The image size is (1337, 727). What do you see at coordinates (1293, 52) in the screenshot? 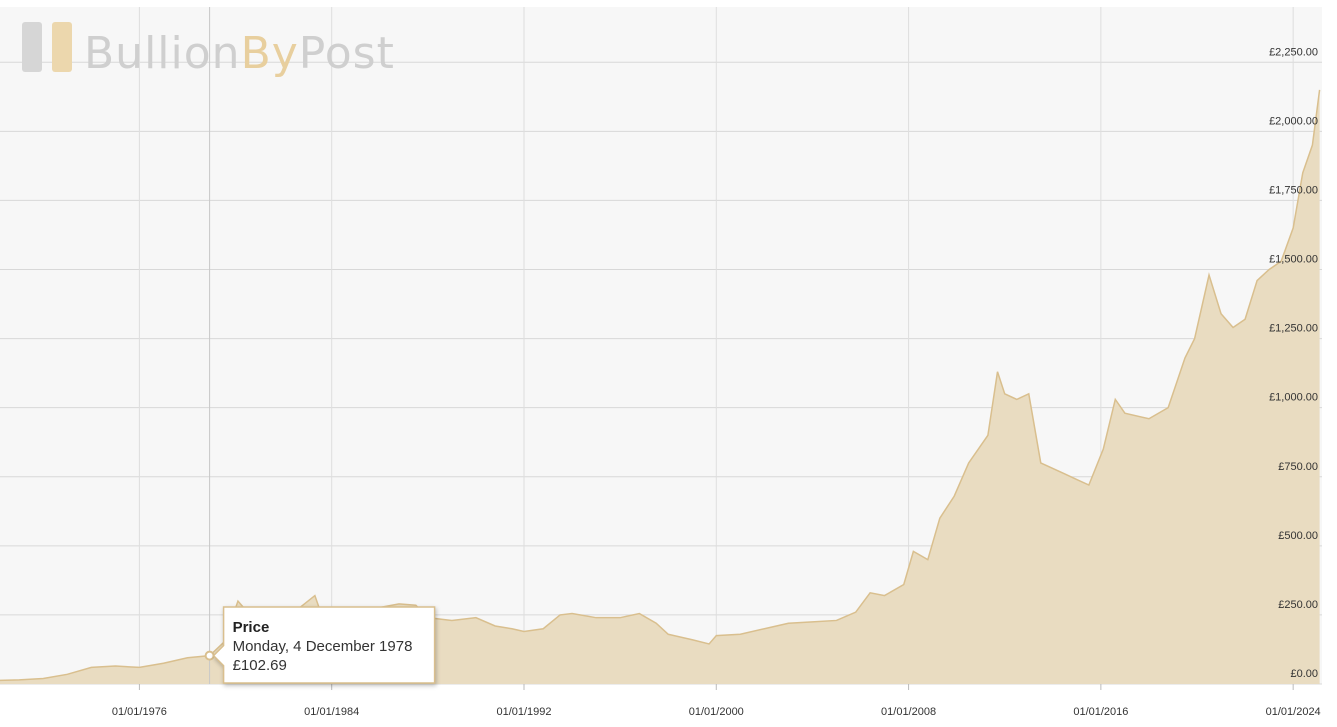
I see `y-tick-label: £2,250.00` at bounding box center [1293, 52].